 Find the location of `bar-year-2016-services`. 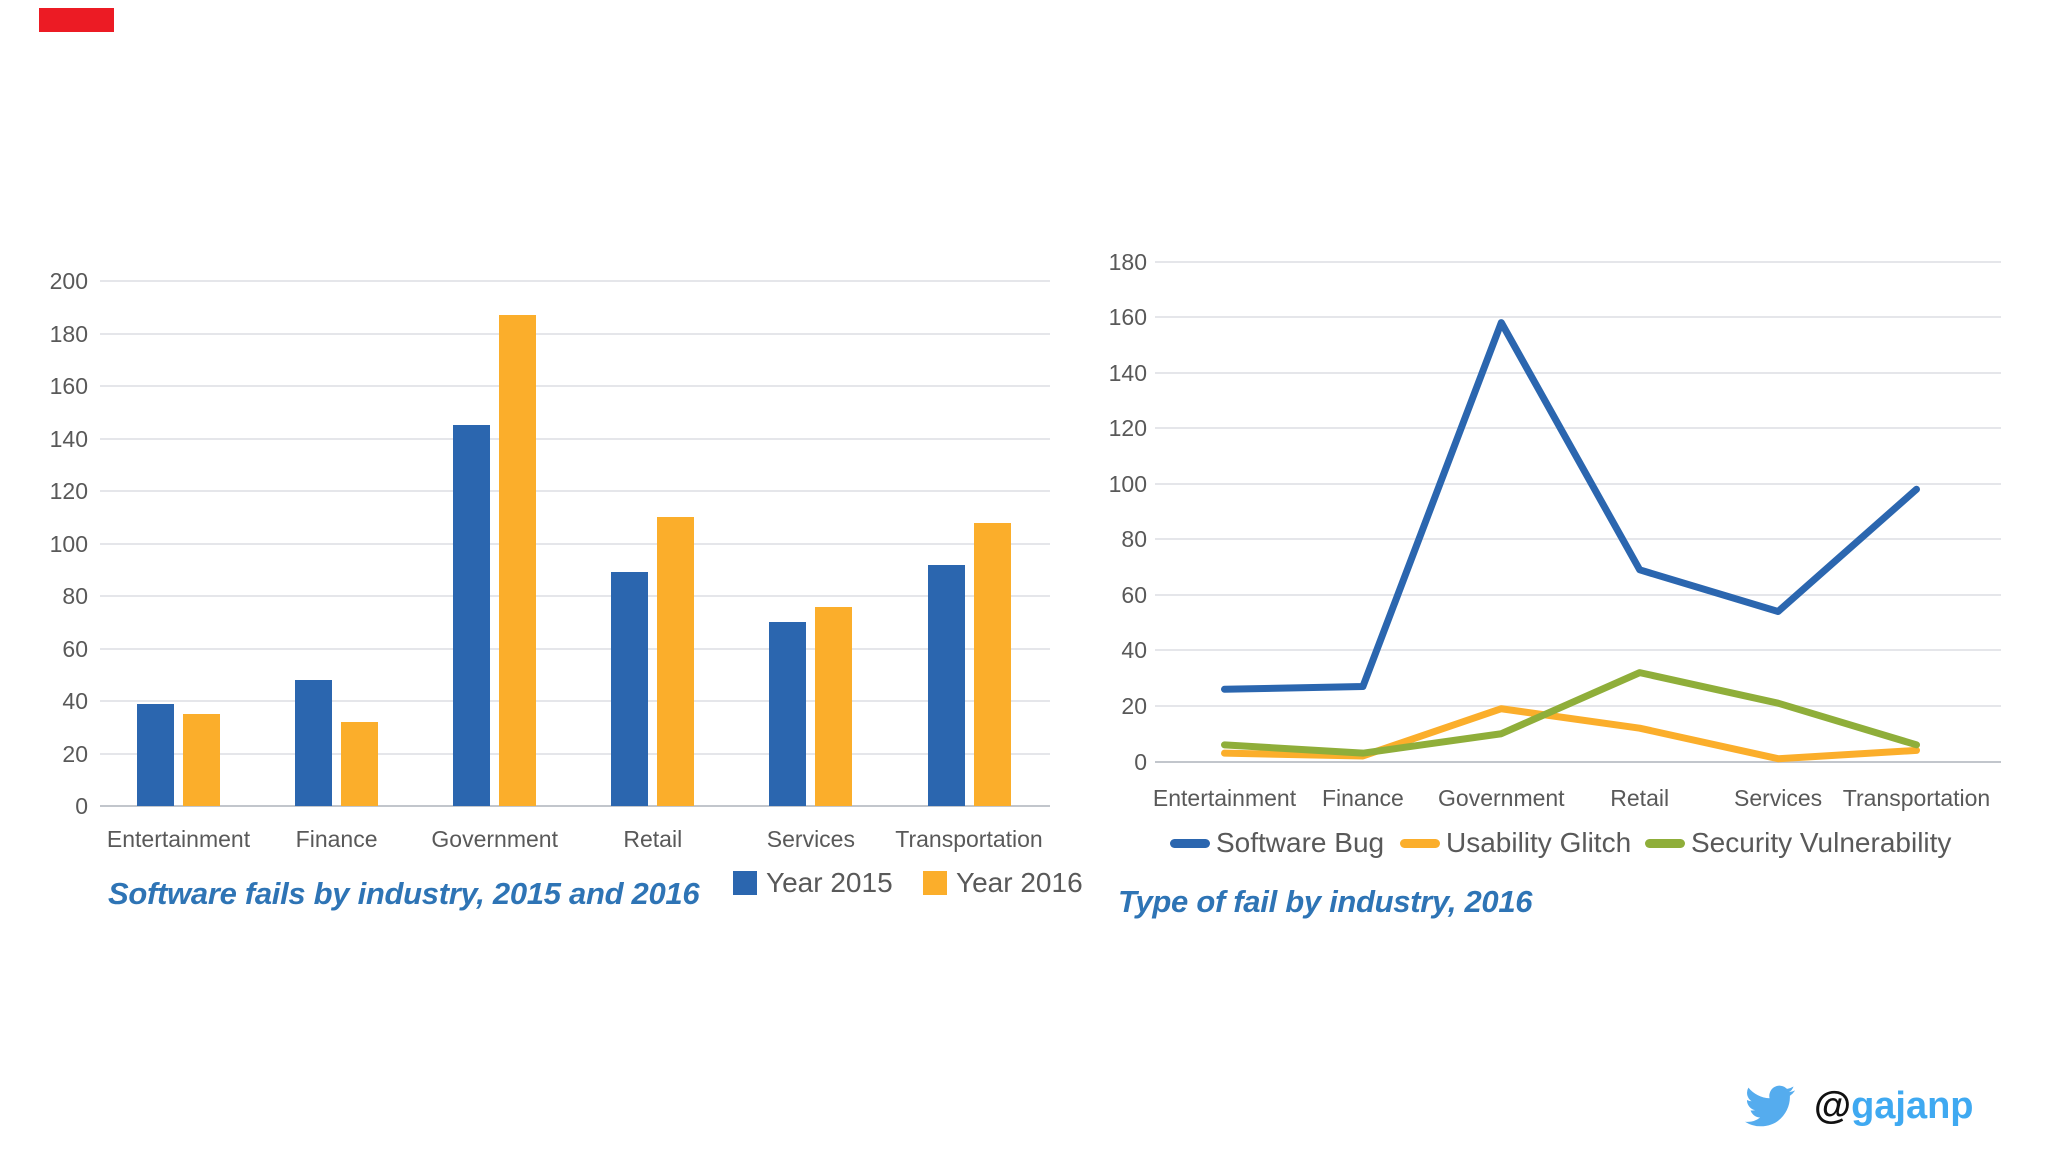

bar-year-2016-services is located at coordinates (834, 706).